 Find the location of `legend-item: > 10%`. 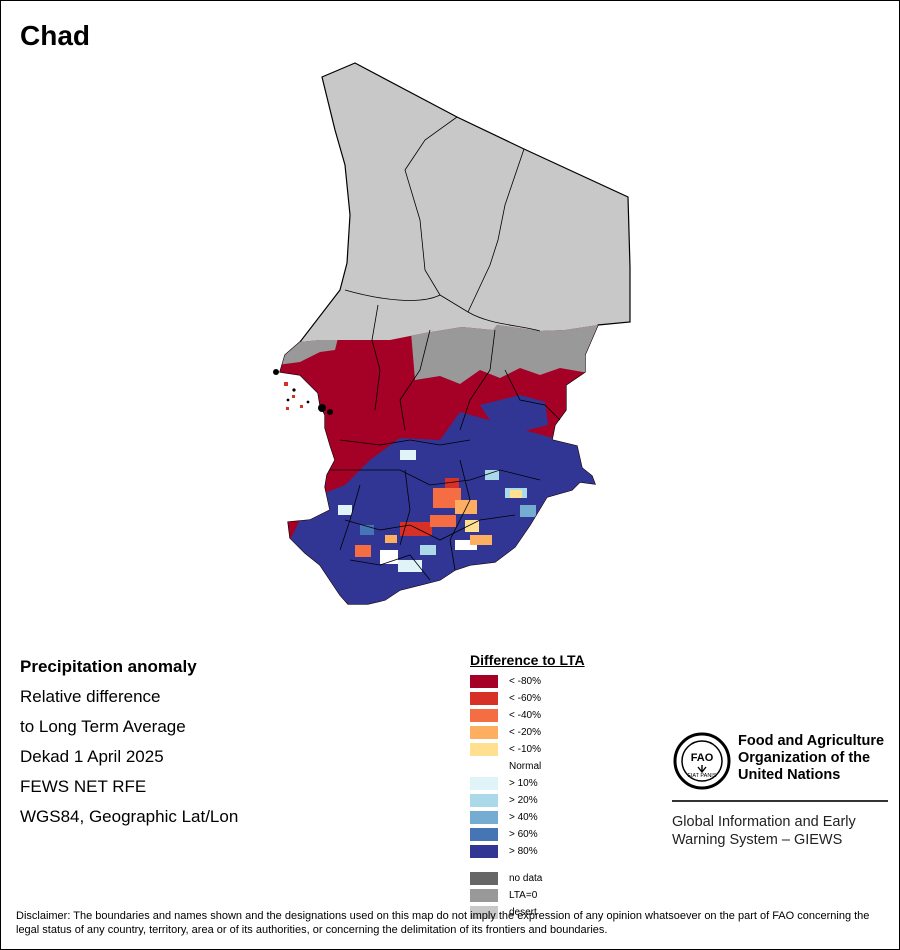

legend-item: > 10% is located at coordinates (527, 783).